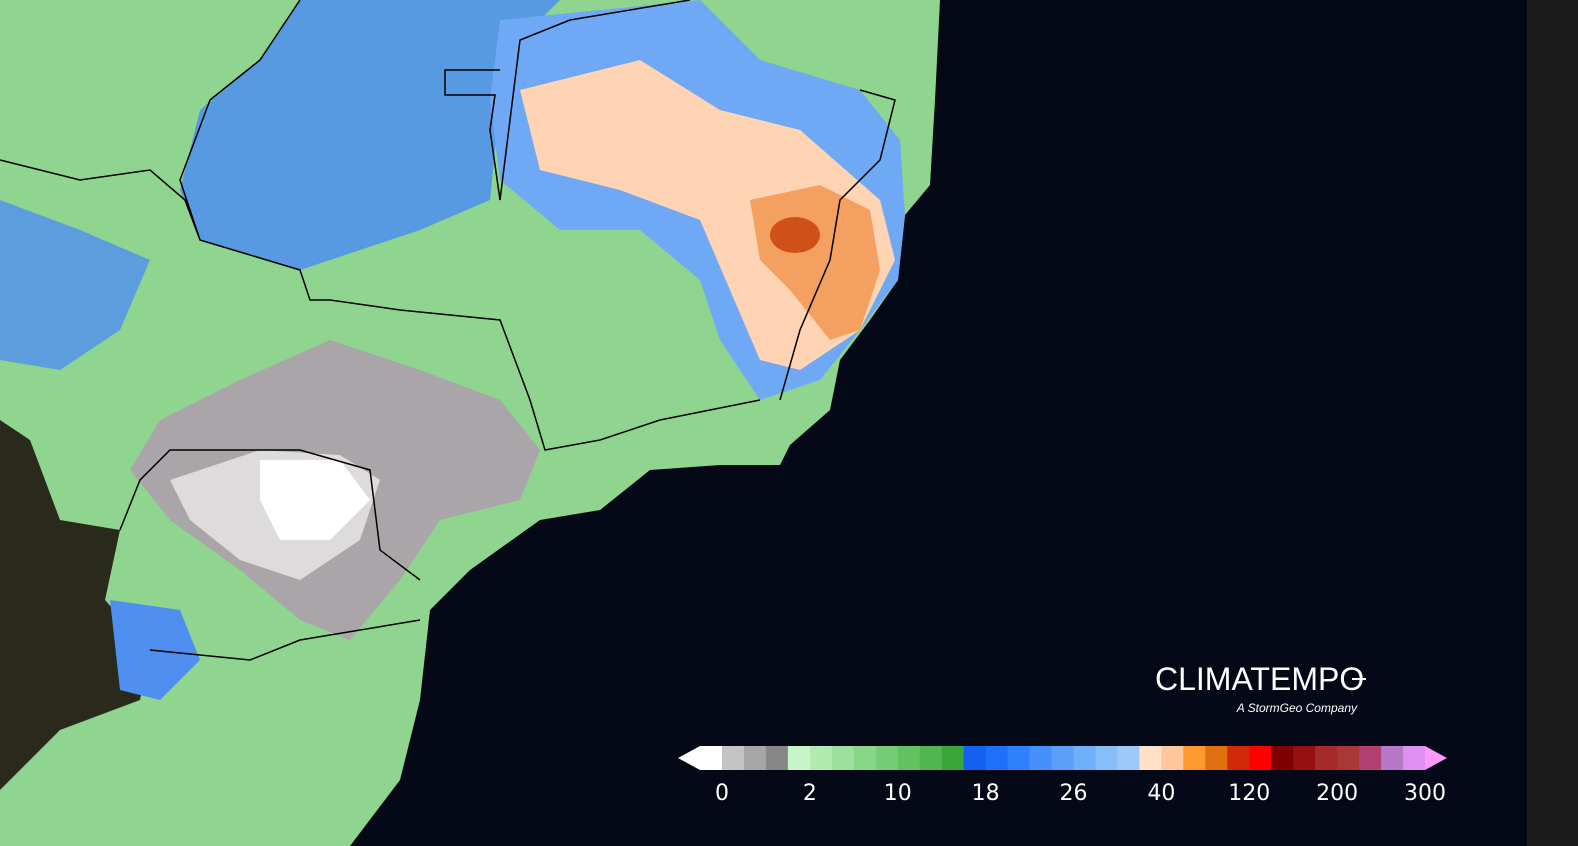 The height and width of the screenshot is (846, 1578). What do you see at coordinates (315, 500) in the screenshot?
I see `rain-white` at bounding box center [315, 500].